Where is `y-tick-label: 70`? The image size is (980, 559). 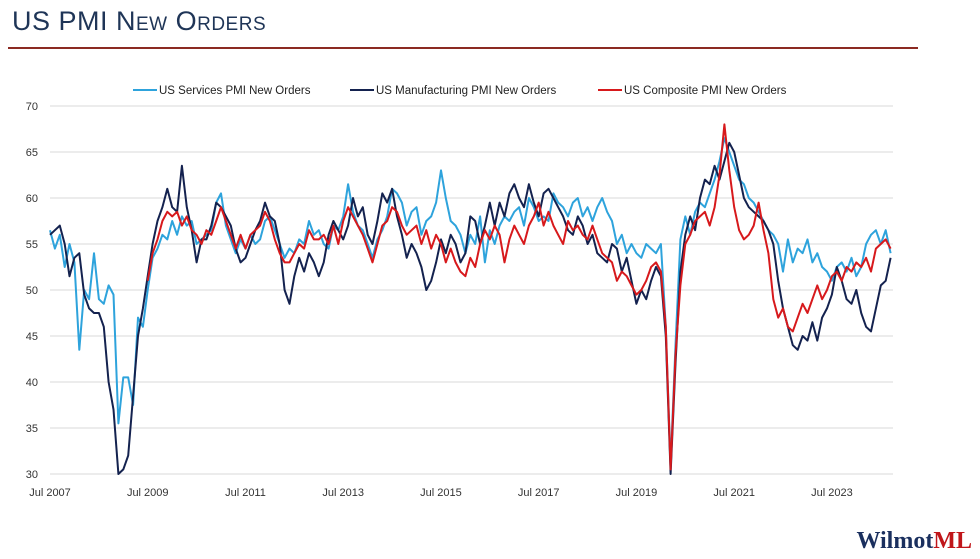 y-tick-label: 70 is located at coordinates (32, 107).